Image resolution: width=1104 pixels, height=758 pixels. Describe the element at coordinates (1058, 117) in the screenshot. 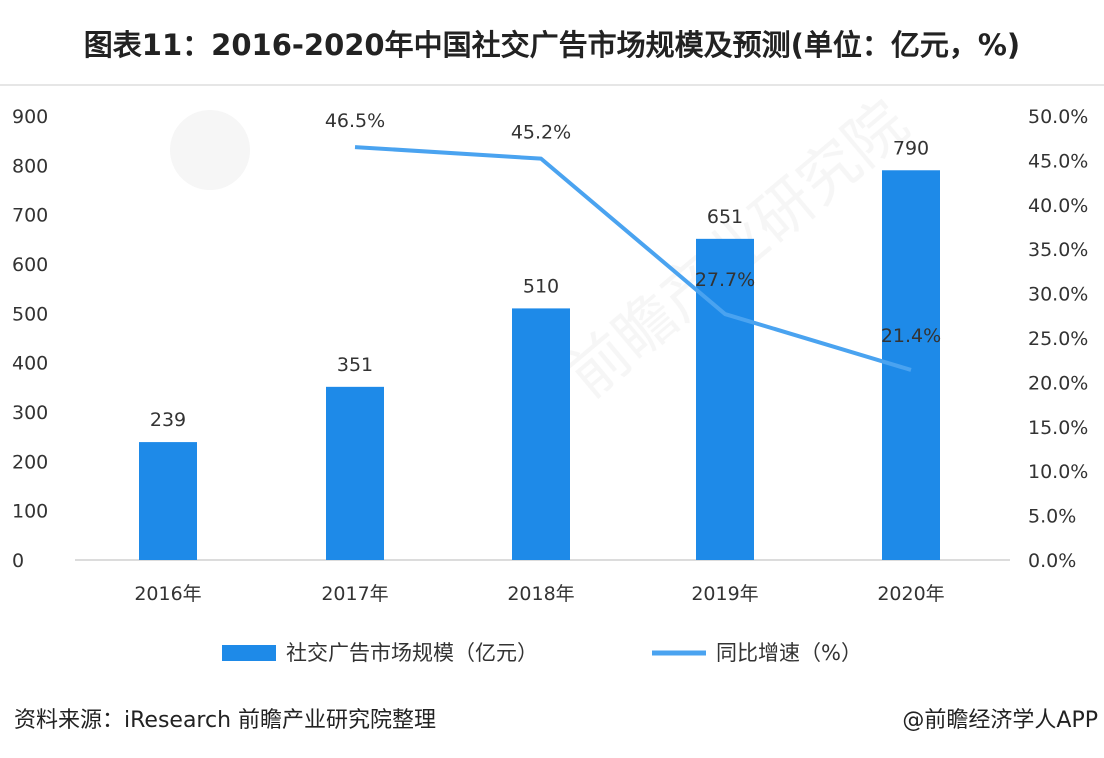

I see `right-tick-label: 50.0%` at that location.